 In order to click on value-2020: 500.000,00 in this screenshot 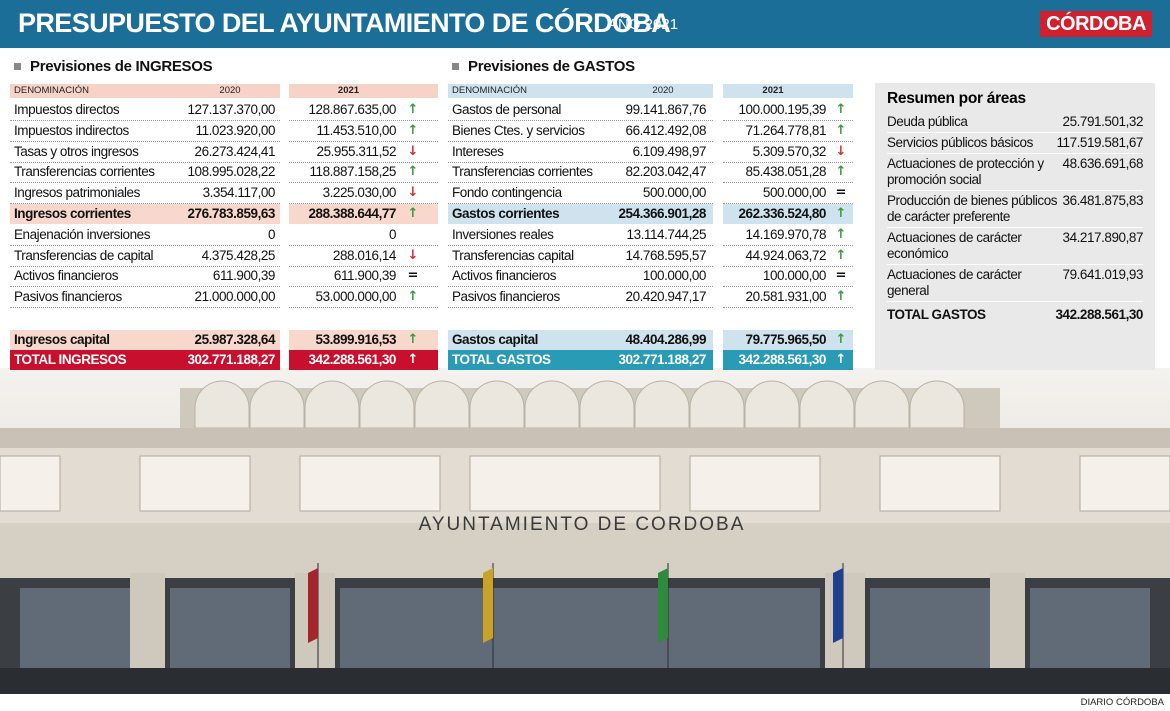, I will do `click(674, 193)`.